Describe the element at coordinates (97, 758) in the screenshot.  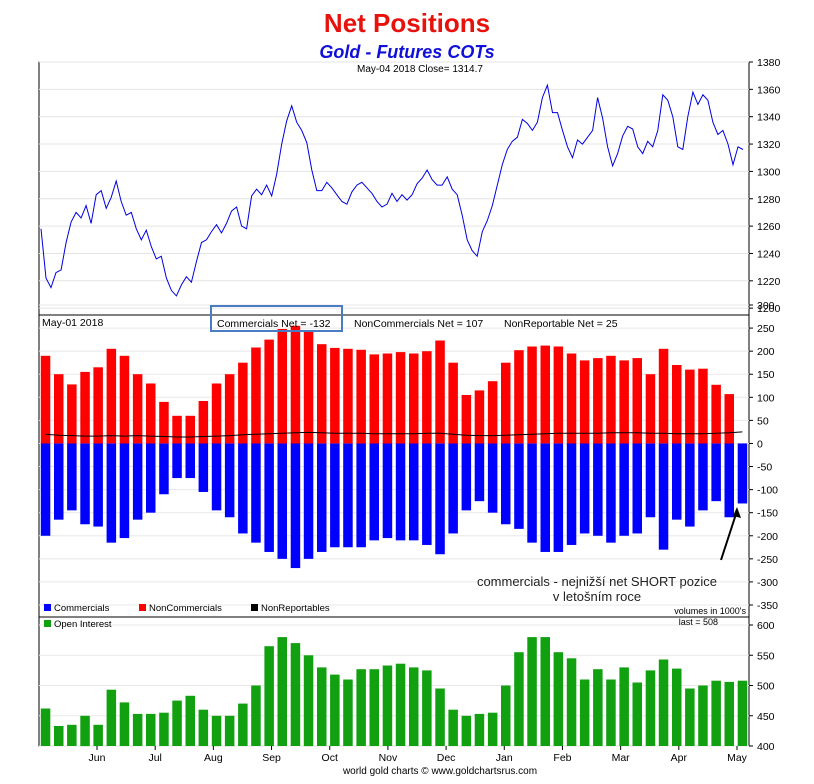
I see `x-tick-label: Jun` at that location.